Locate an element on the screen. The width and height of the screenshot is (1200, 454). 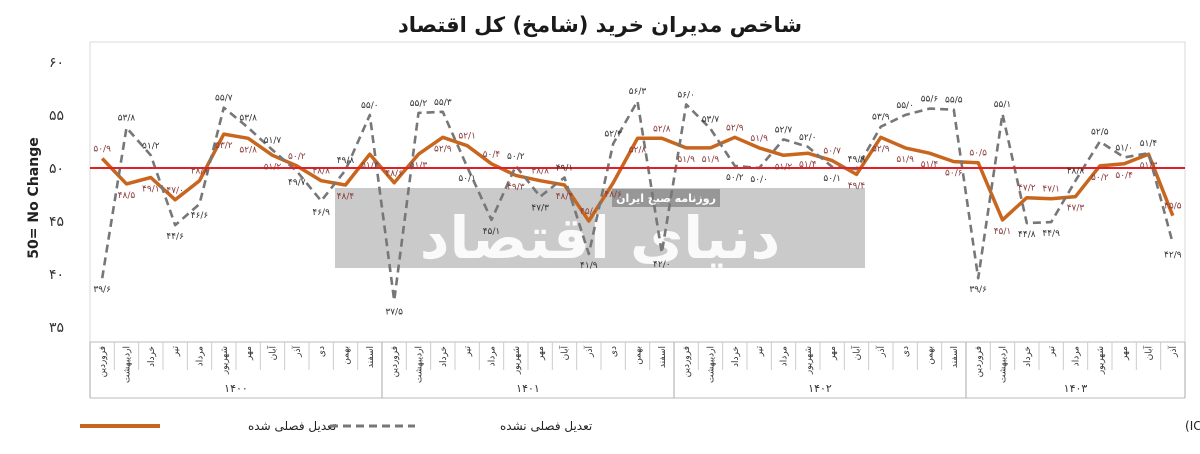
data-label-not-adjusted: ۵۵/۷ is located at coordinates (224, 99).